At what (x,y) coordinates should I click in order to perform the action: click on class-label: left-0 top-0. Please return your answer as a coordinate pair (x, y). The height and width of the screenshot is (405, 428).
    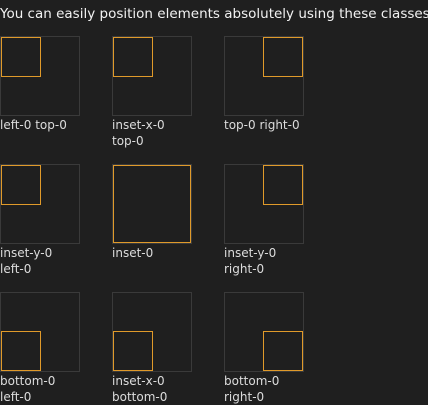
    Looking at the image, I should click on (33, 125).